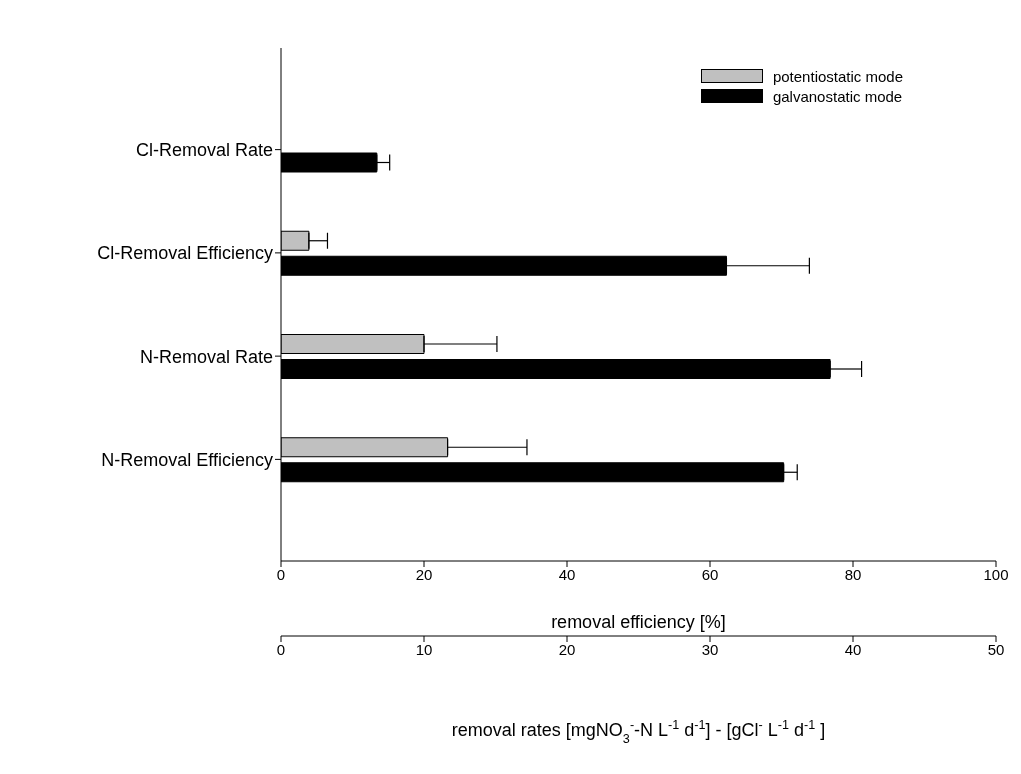  What do you see at coordinates (638, 732) in the screenshot?
I see `text: removal rates [mgNO$_{3}$$^{-}$-N L$^{-1}$ d$^{-1}$] - [gCl$^{-}$ L$^{-1}$ d$^{-1}$ ]` at bounding box center [638, 732].